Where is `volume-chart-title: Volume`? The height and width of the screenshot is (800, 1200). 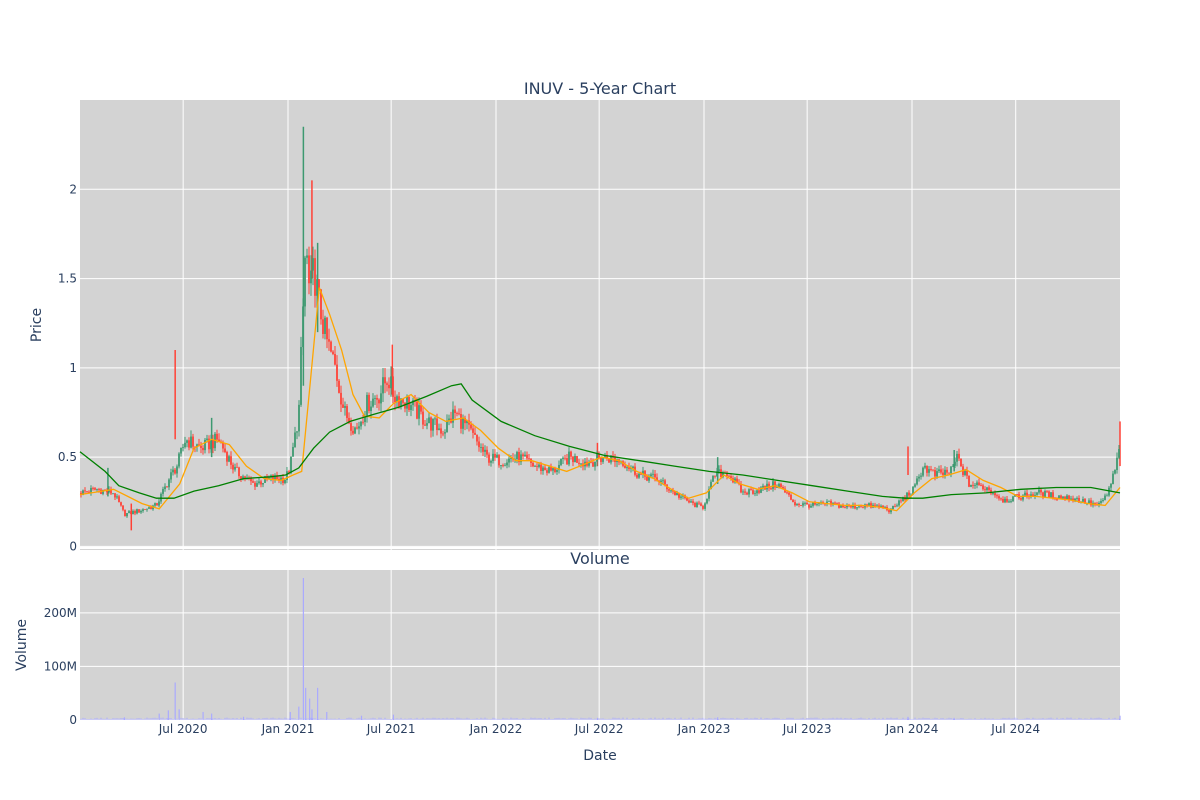 volume-chart-title: Volume is located at coordinates (600, 558).